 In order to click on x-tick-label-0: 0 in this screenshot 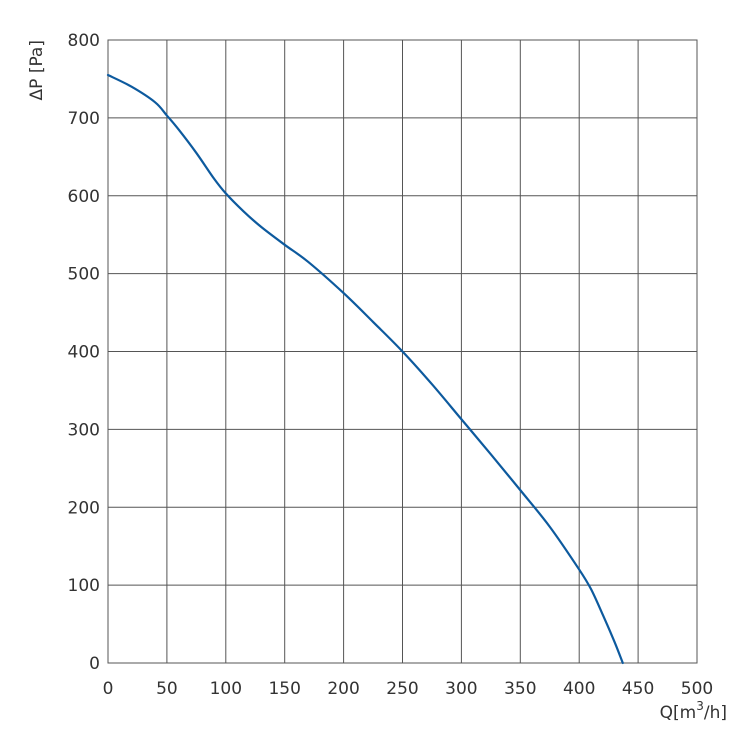, I will do `click(108, 689)`.